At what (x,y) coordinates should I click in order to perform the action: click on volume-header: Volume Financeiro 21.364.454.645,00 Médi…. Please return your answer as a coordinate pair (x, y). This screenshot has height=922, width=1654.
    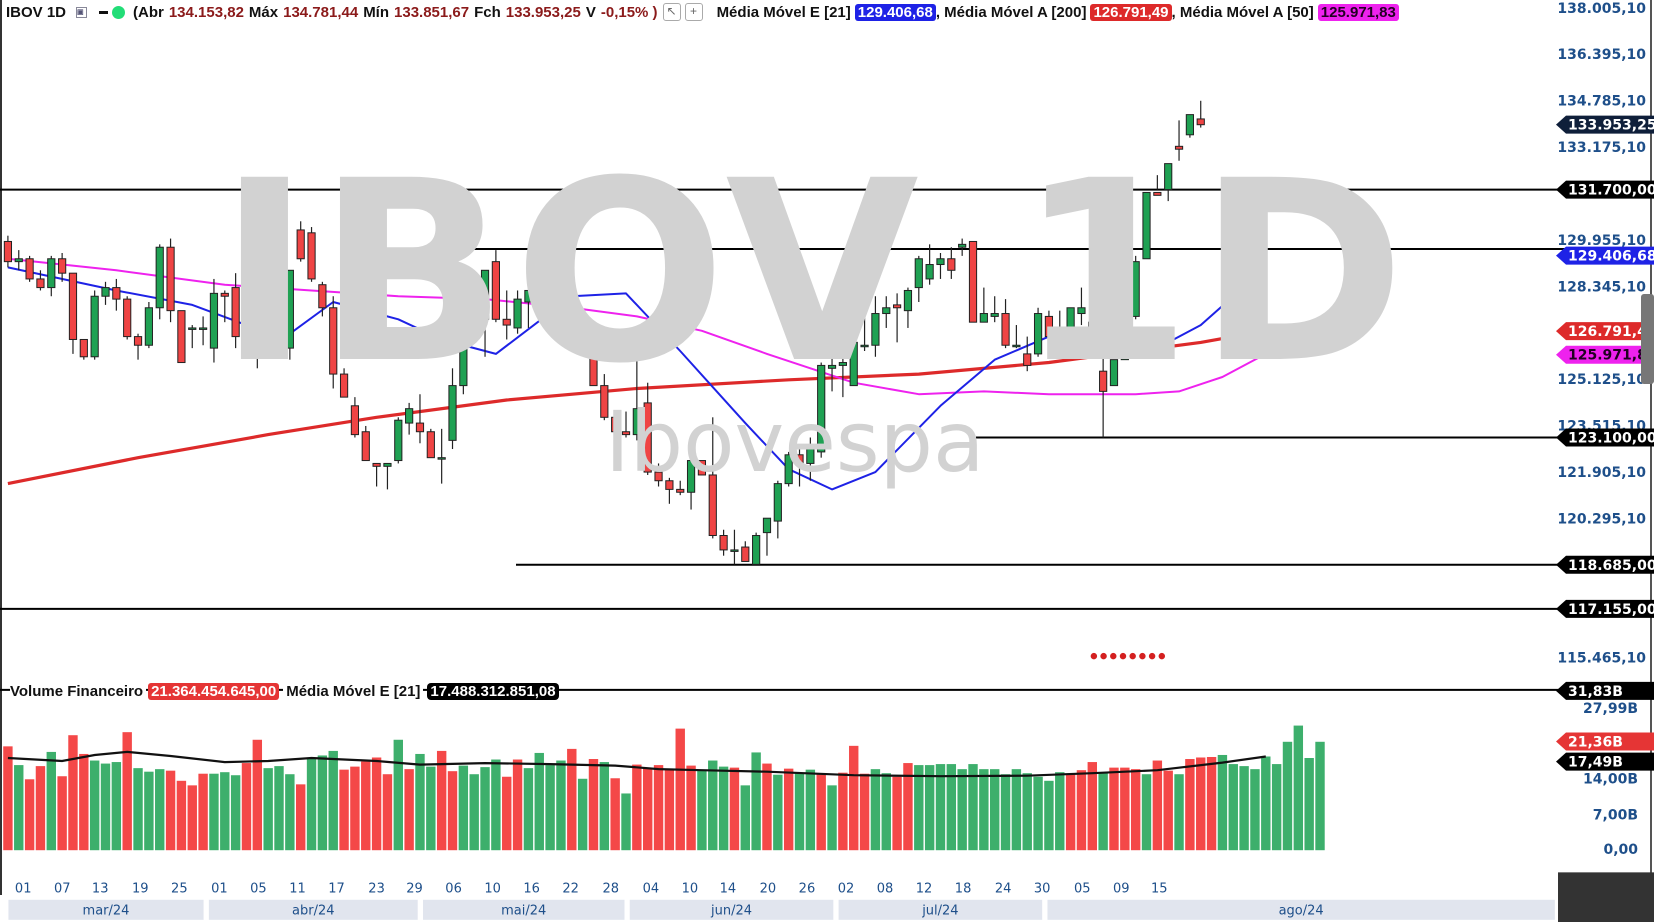
    Looking at the image, I should click on (284, 691).